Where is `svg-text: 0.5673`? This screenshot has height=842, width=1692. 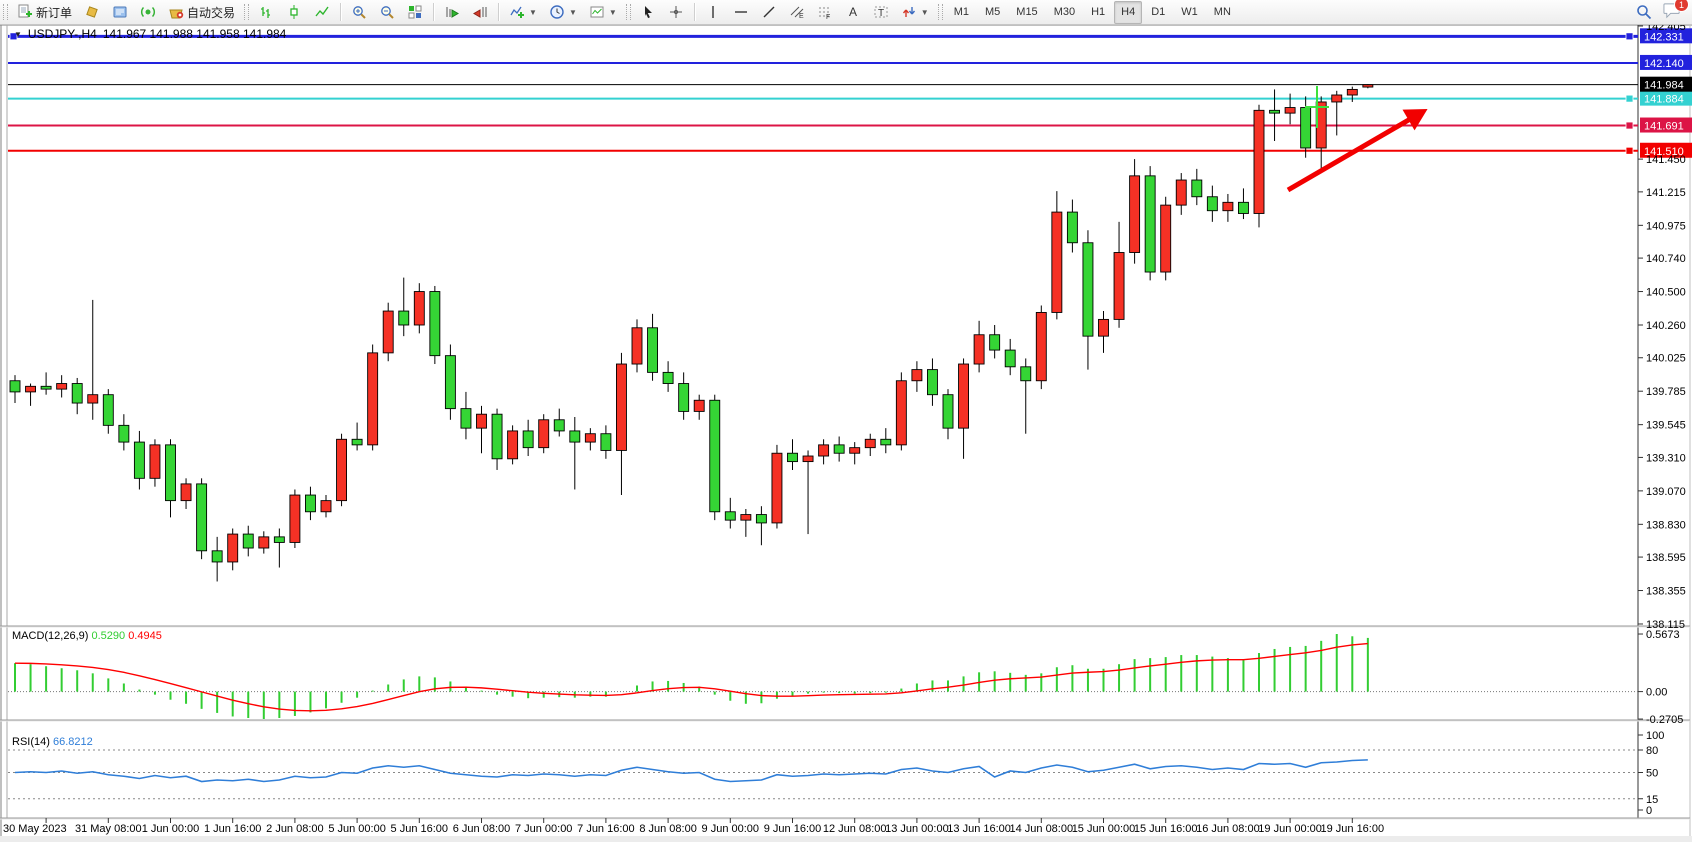
svg-text: 0.5673 is located at coordinates (1663, 635).